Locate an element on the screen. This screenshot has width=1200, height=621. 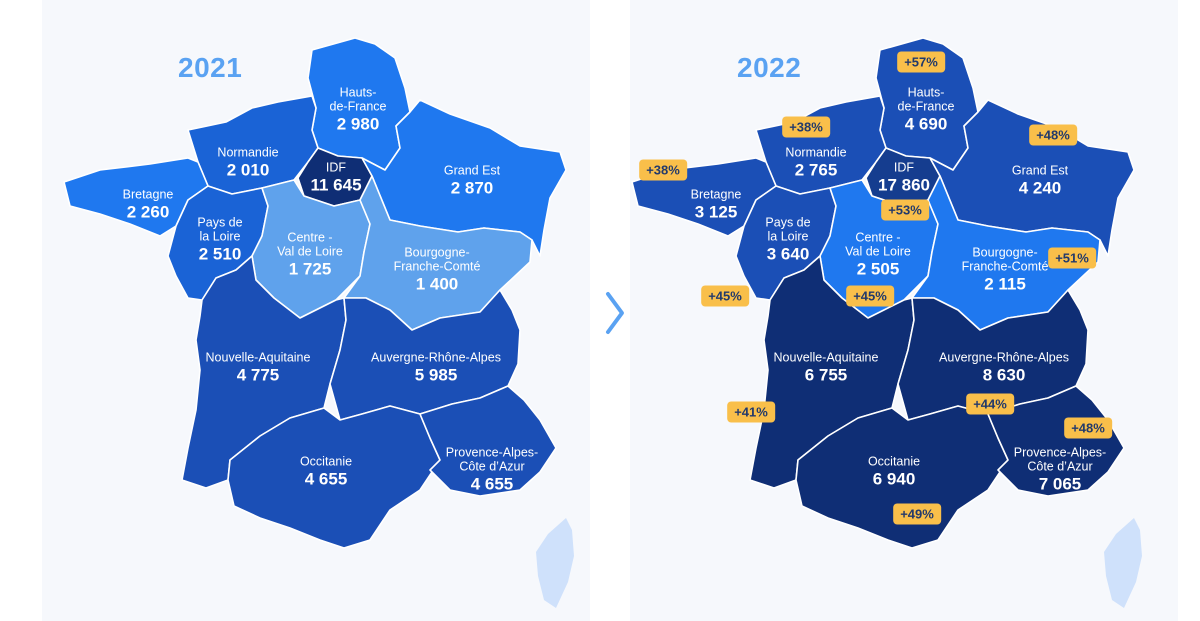
region-label-naq-2021: Nouvelle-Aquitaine 4 775 is located at coordinates (258, 368).